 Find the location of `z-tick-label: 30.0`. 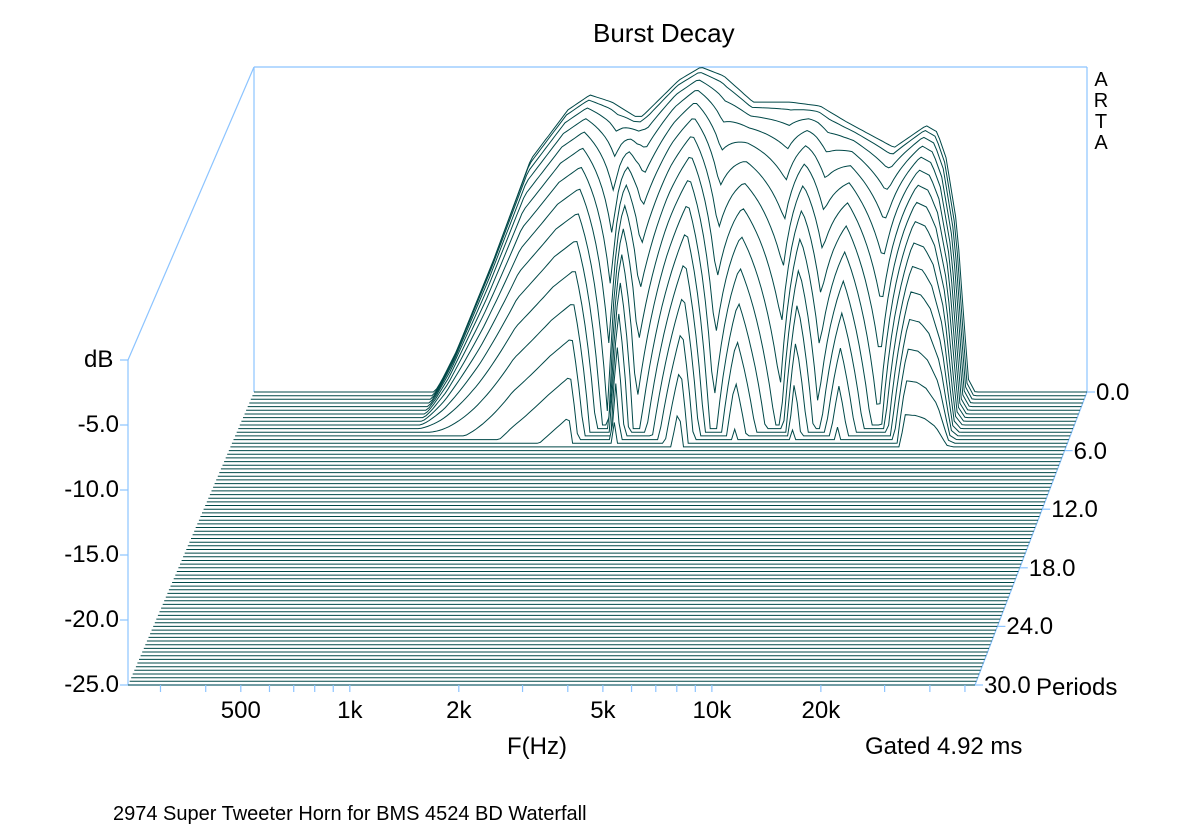

z-tick-label: 30.0 is located at coordinates (1007, 685).